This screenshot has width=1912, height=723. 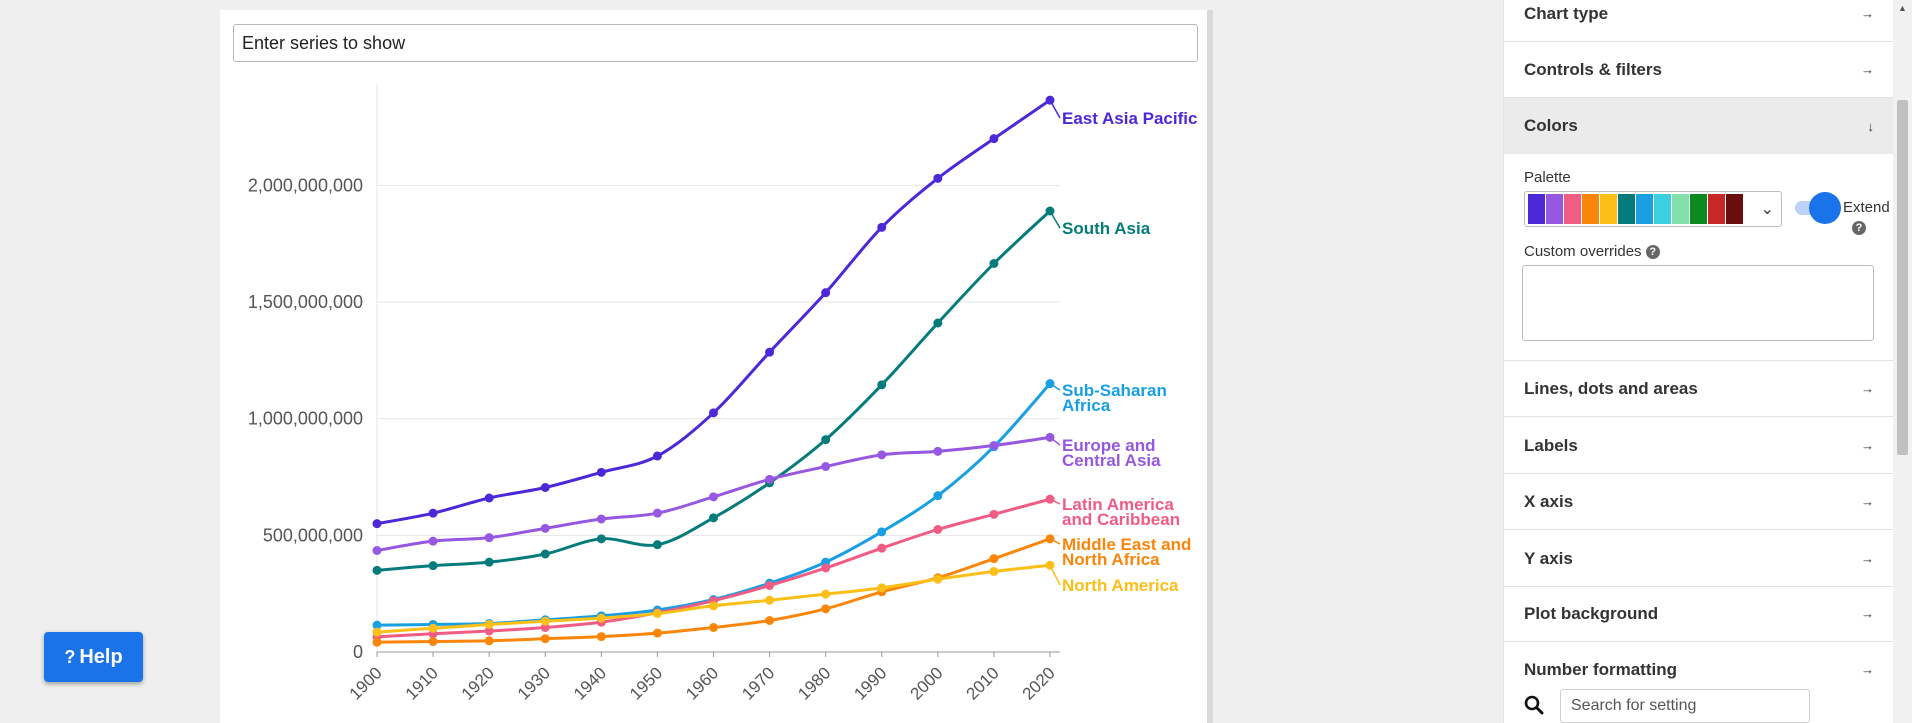 I want to click on series-filter-input, so click(x=715, y=43).